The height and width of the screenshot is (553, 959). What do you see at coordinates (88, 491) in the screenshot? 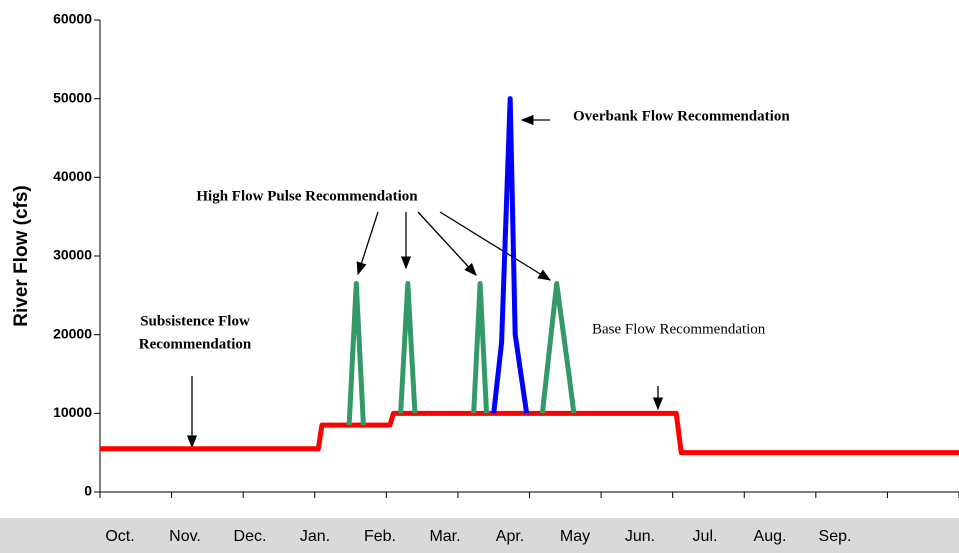
I see `y-tick-label: 0` at bounding box center [88, 491].